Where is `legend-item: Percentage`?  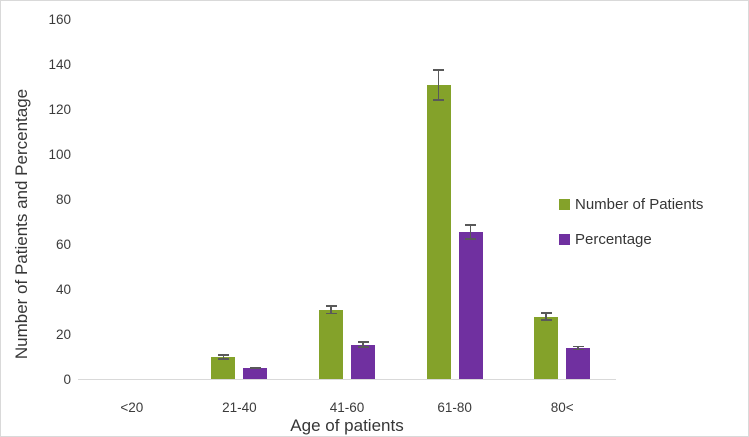
legend-item: Percentage is located at coordinates (605, 239).